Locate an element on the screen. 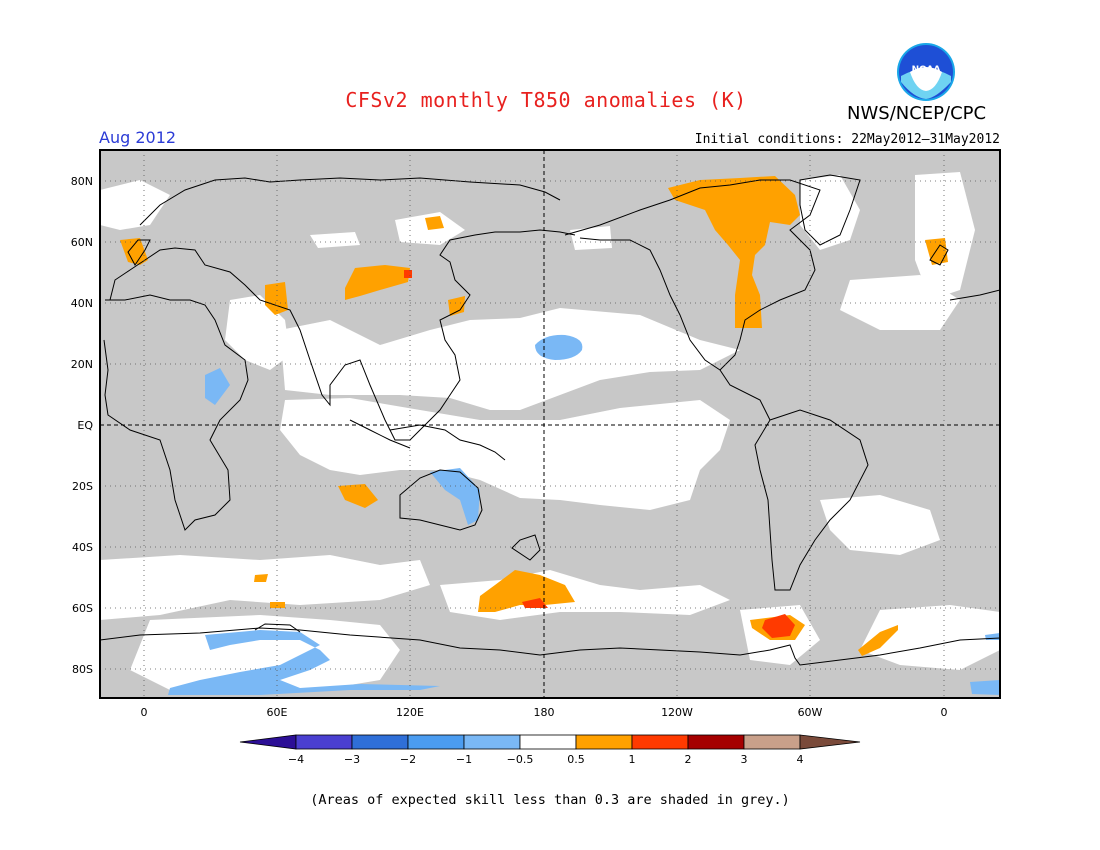  colorbar-label: 3 is located at coordinates (744, 759).